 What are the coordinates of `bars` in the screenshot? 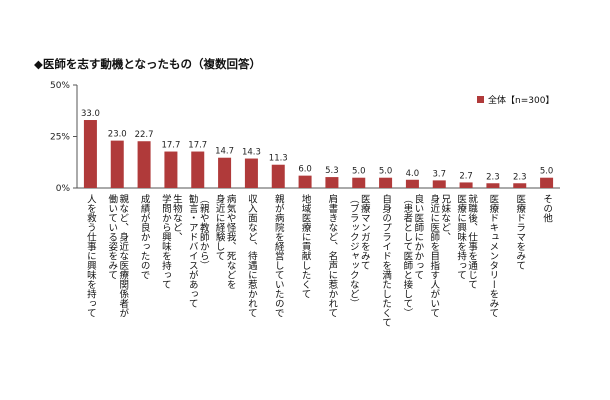 It's located at (318, 154).